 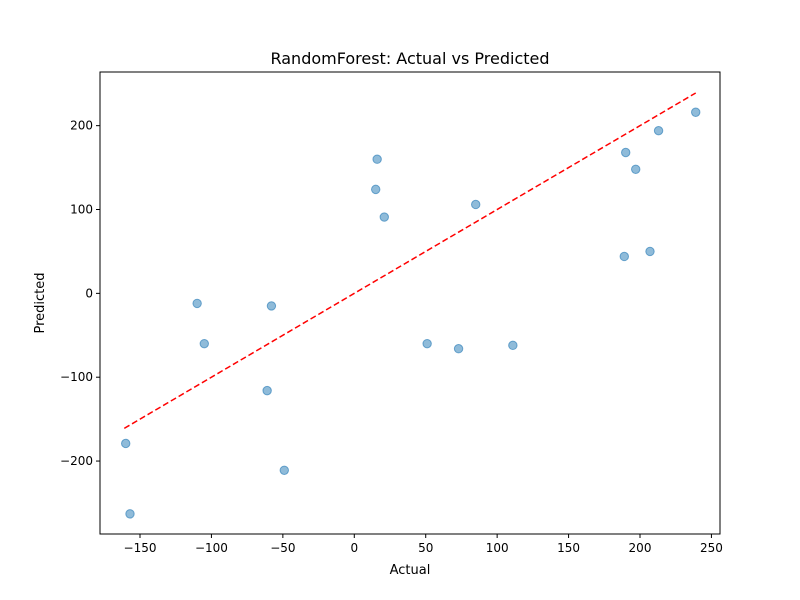 What do you see at coordinates (282, 548) in the screenshot?
I see `x-tick-label: −50` at bounding box center [282, 548].